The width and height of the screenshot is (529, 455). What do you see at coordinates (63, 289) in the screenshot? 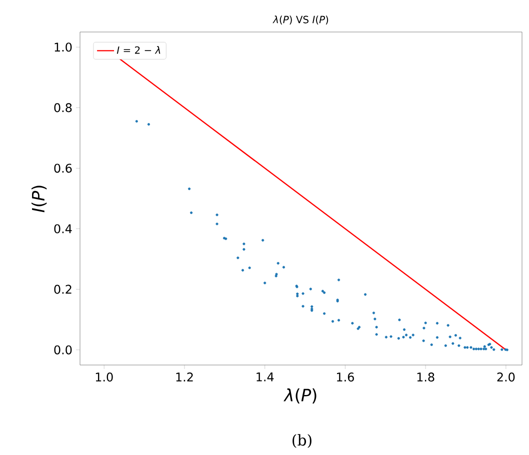
I see `y-tick-label: 0.2` at bounding box center [63, 289].